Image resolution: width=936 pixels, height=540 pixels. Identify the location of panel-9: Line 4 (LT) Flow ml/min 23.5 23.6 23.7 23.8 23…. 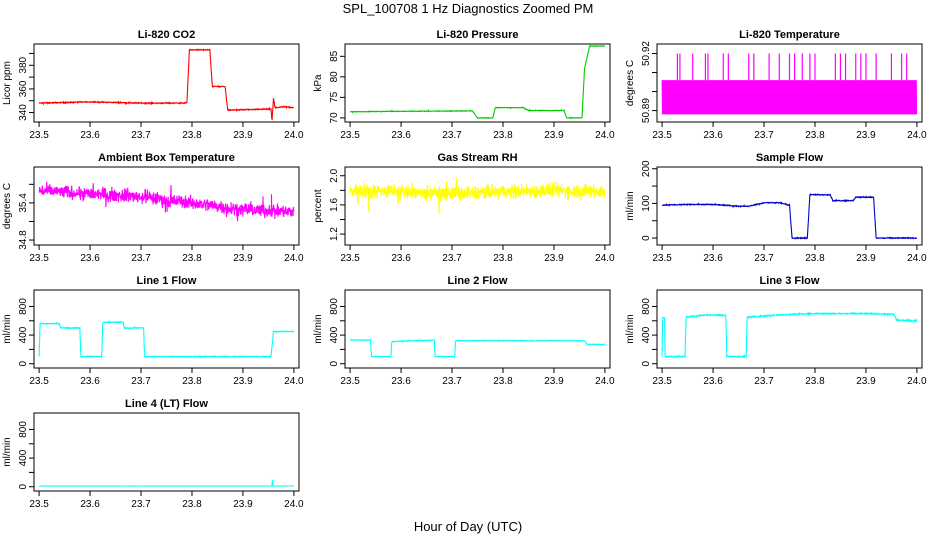
(153, 454).